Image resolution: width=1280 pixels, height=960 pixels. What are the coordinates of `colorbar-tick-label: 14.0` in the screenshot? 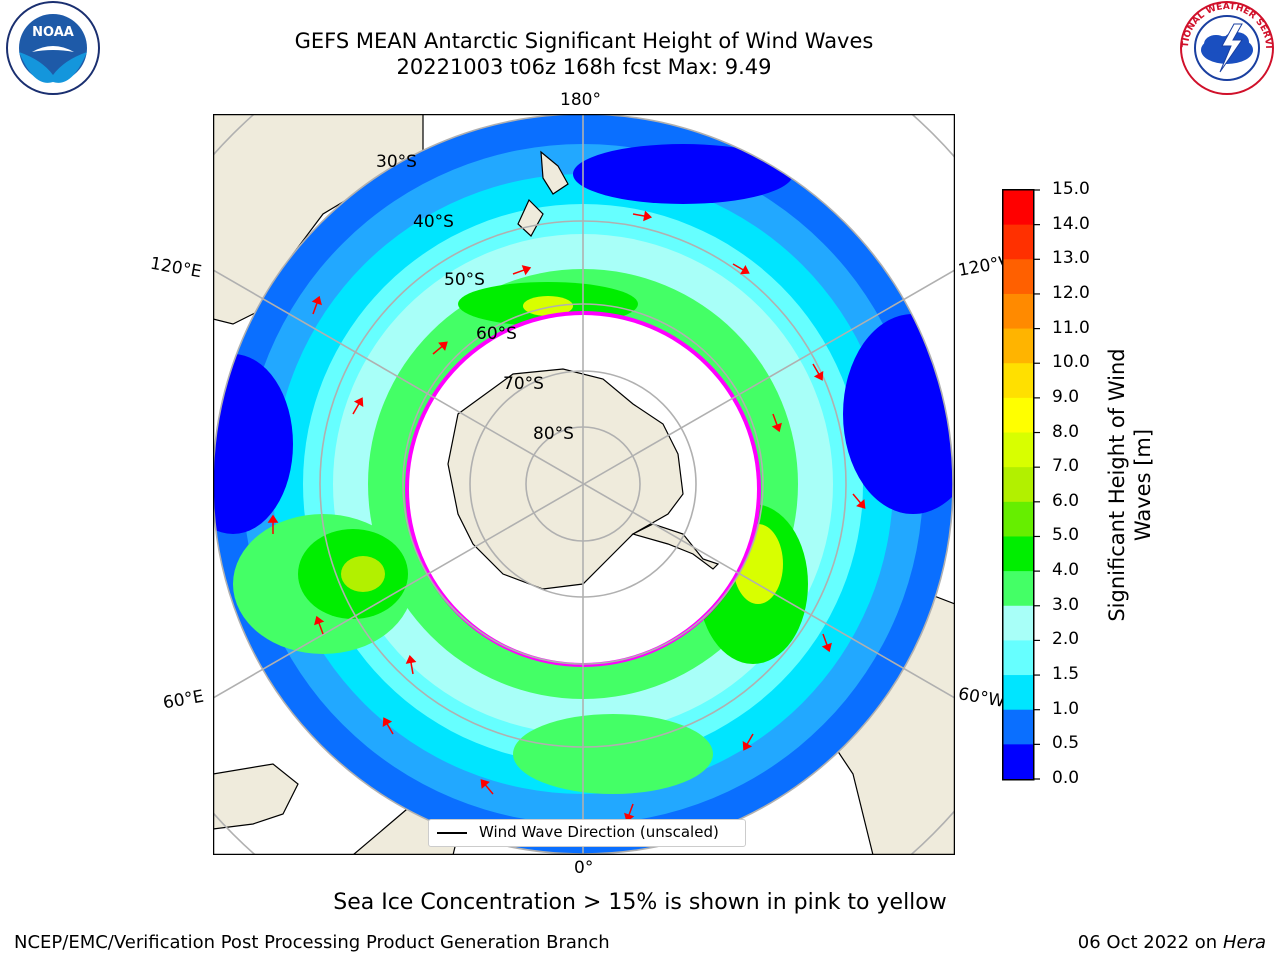 It's located at (1071, 223).